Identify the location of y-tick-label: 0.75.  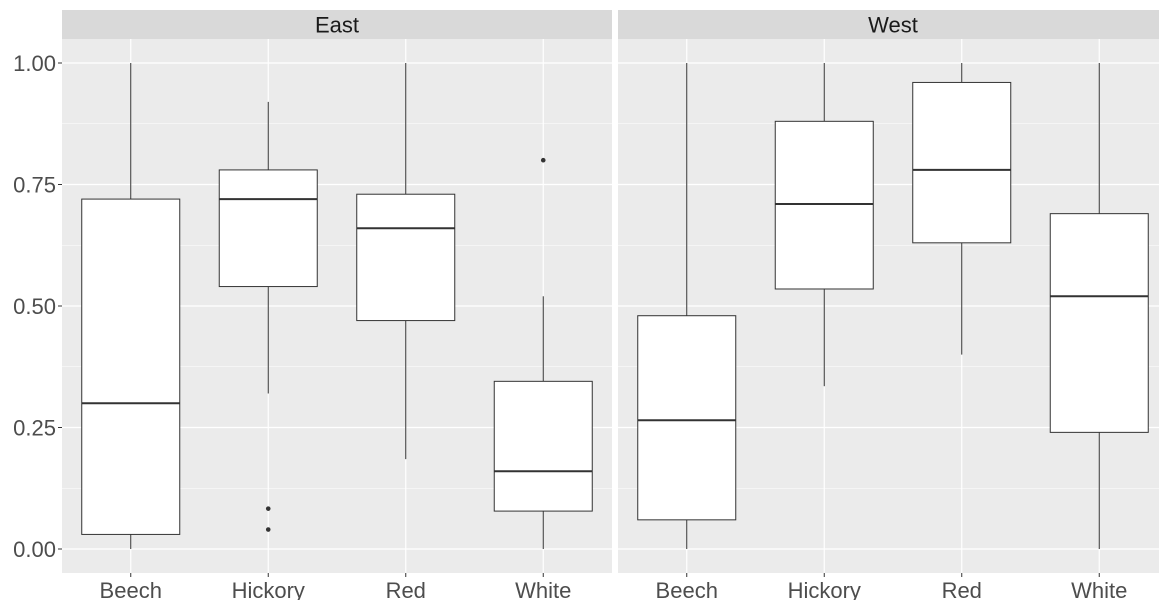
(34, 185).